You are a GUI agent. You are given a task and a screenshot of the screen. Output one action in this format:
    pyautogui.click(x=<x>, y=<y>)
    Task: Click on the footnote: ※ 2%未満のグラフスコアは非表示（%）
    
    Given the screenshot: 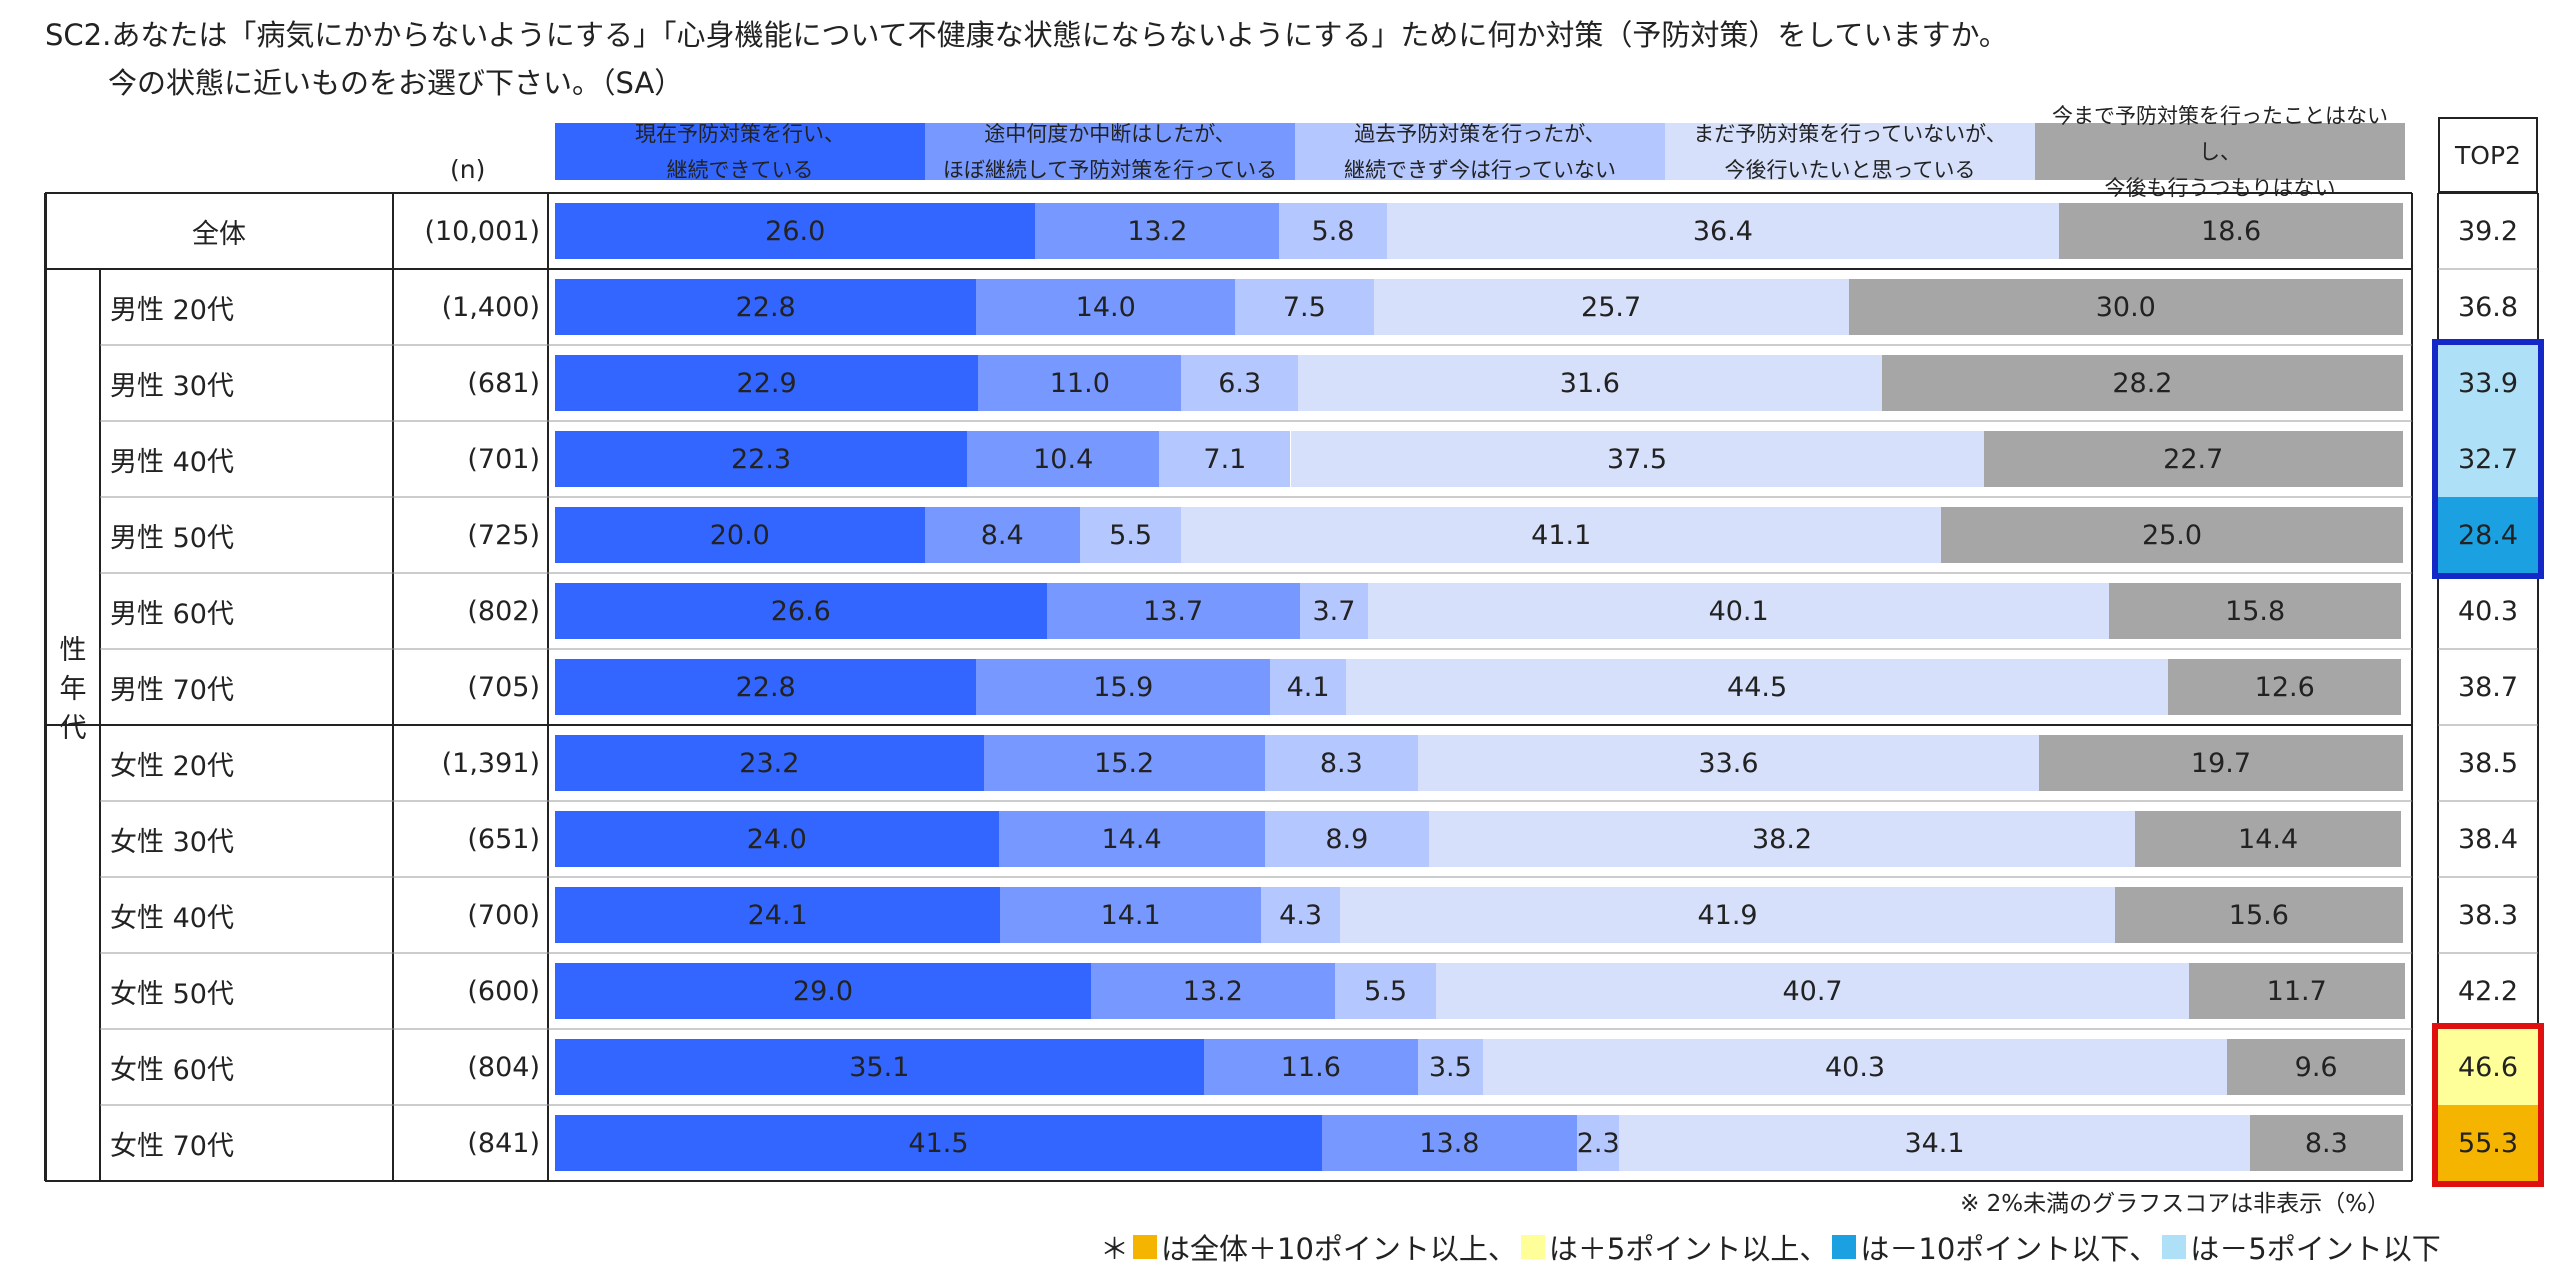 What is the action you would take?
    pyautogui.click(x=2175, y=1204)
    